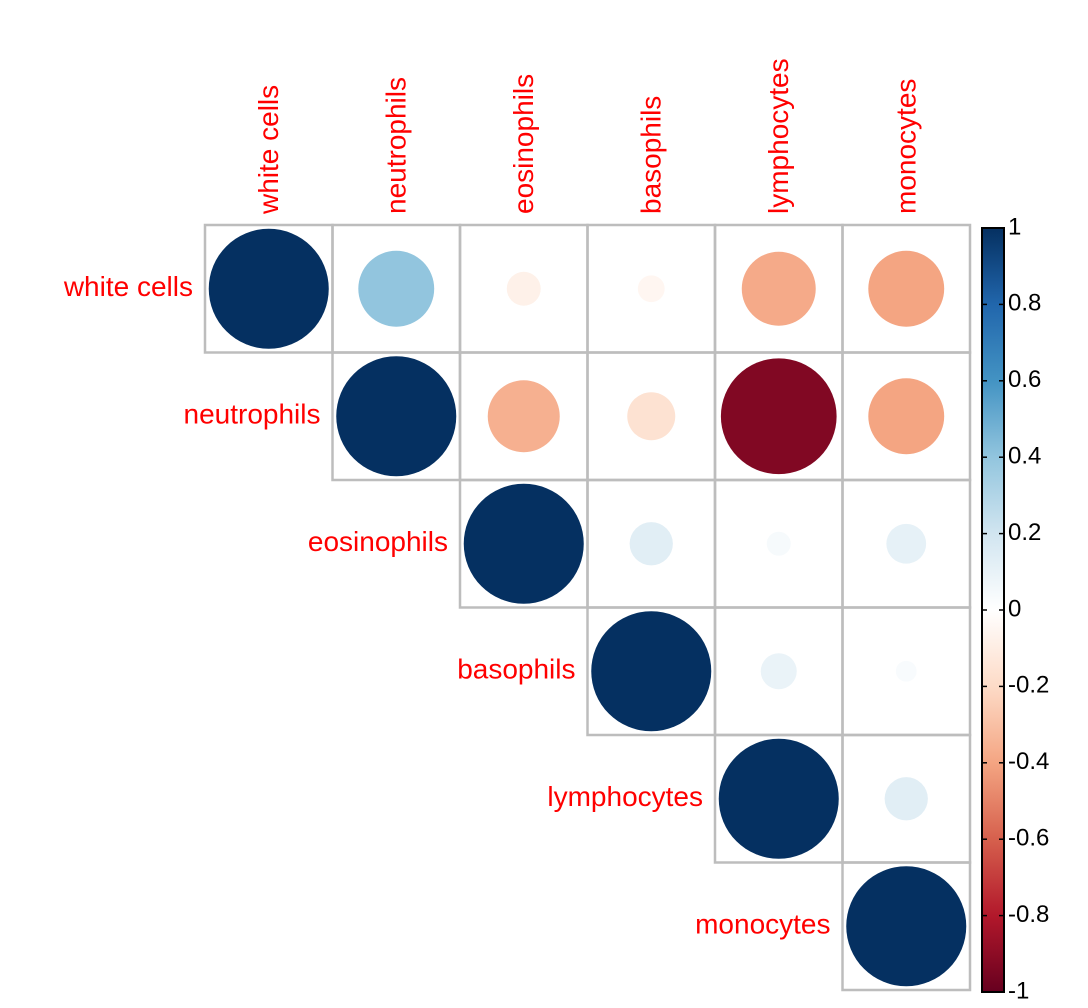 The image size is (1088, 1008). I want to click on colorbar-tick-label: -0.8, so click(1028, 914).